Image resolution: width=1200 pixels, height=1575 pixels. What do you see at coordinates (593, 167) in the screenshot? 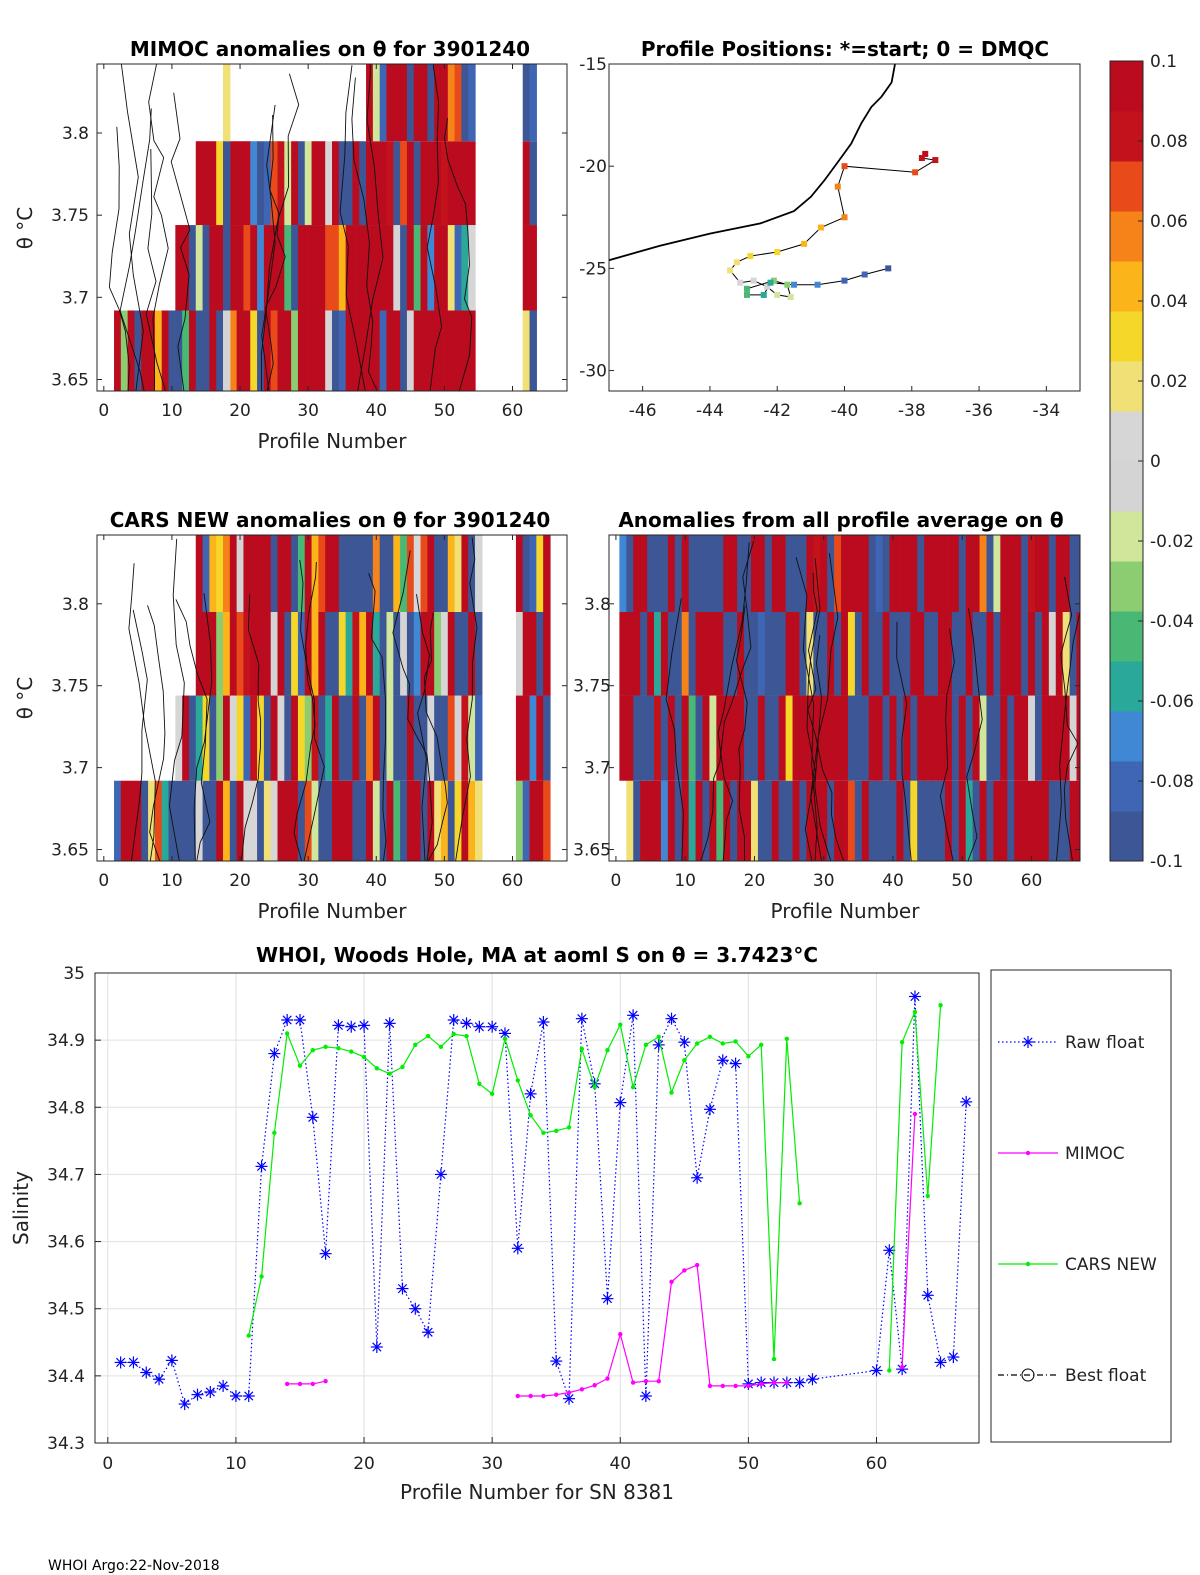
I see `y-tick-label: -20` at bounding box center [593, 167].